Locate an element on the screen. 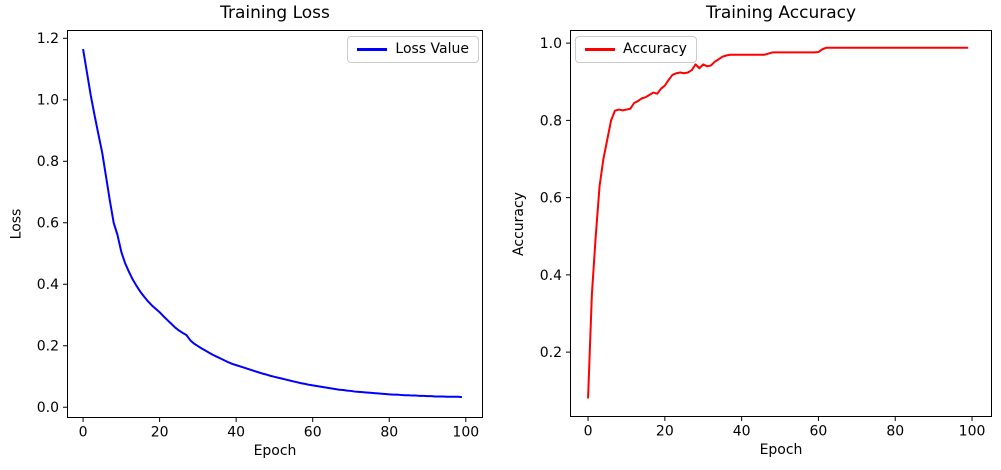  chart-title: Training Accuracy is located at coordinates (781, 13).